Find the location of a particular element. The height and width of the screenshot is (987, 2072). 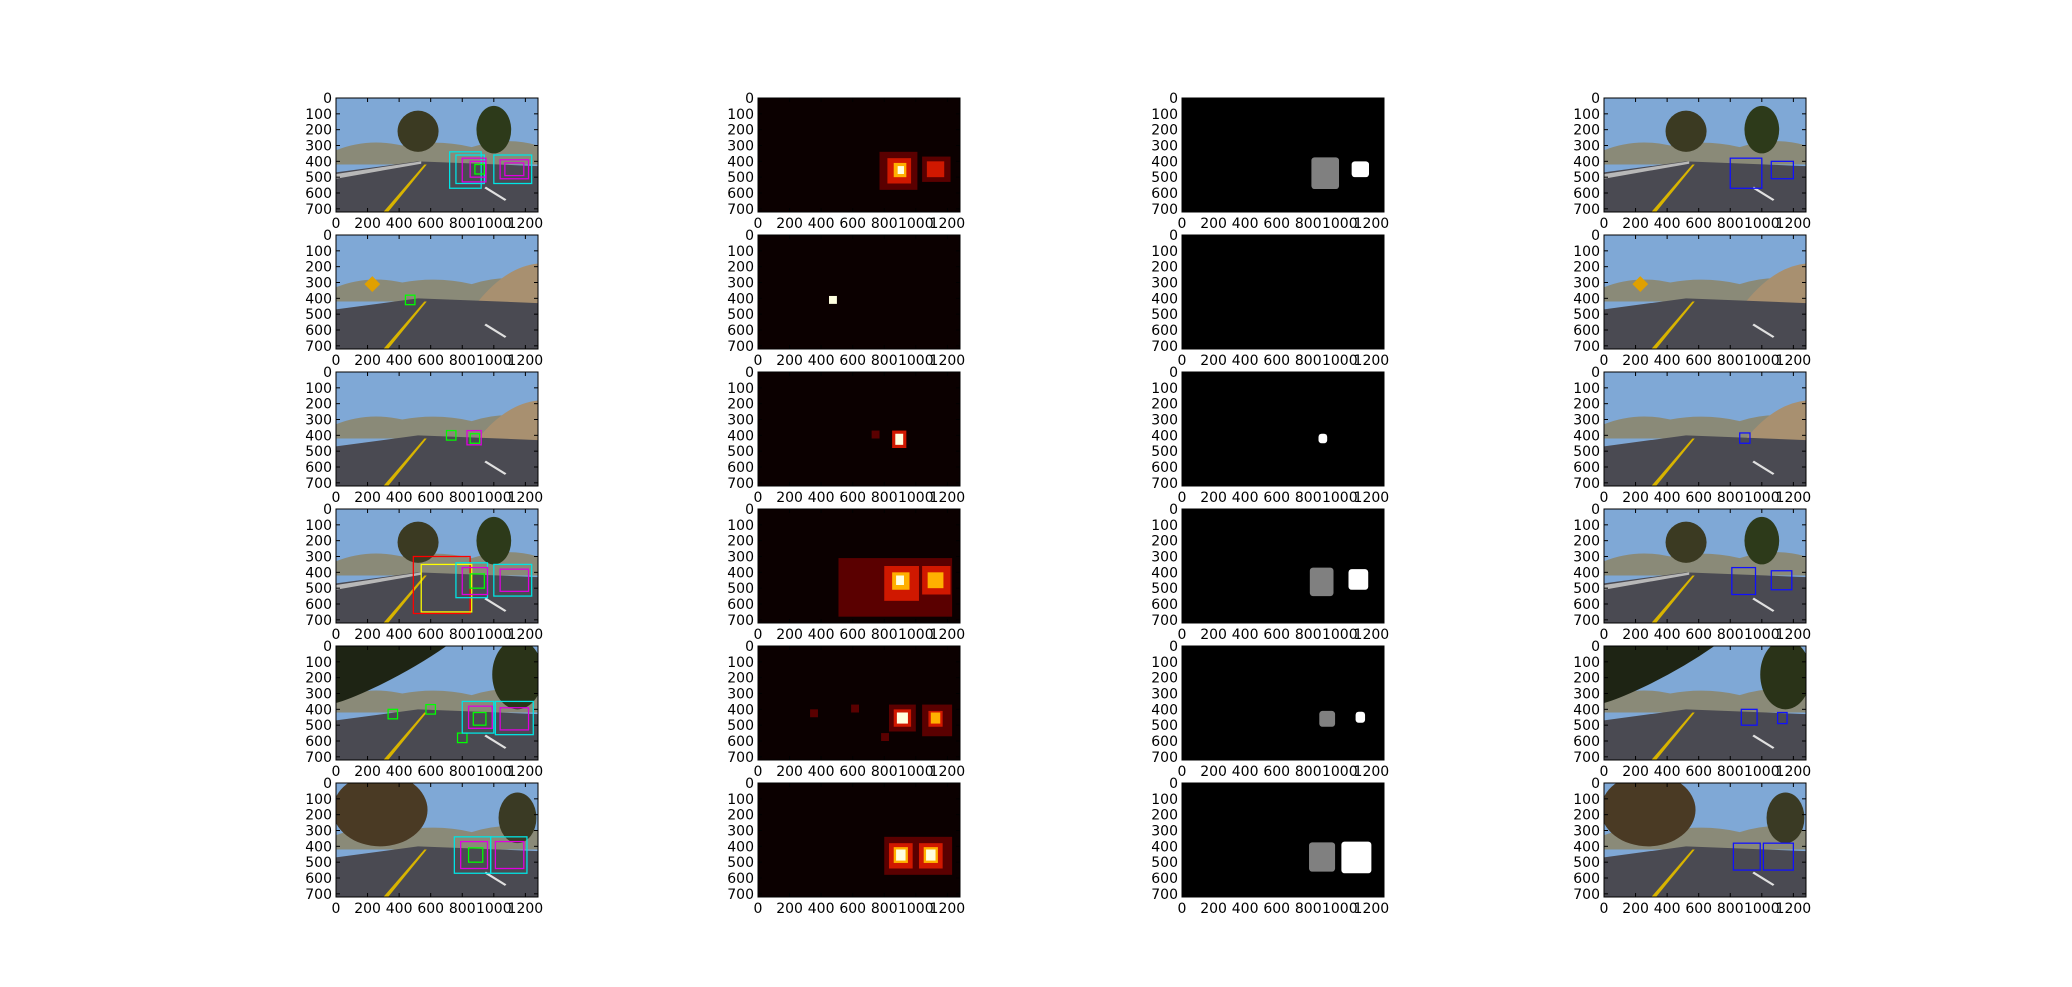

panel-r5-c4 is located at coordinates (1705, 703).